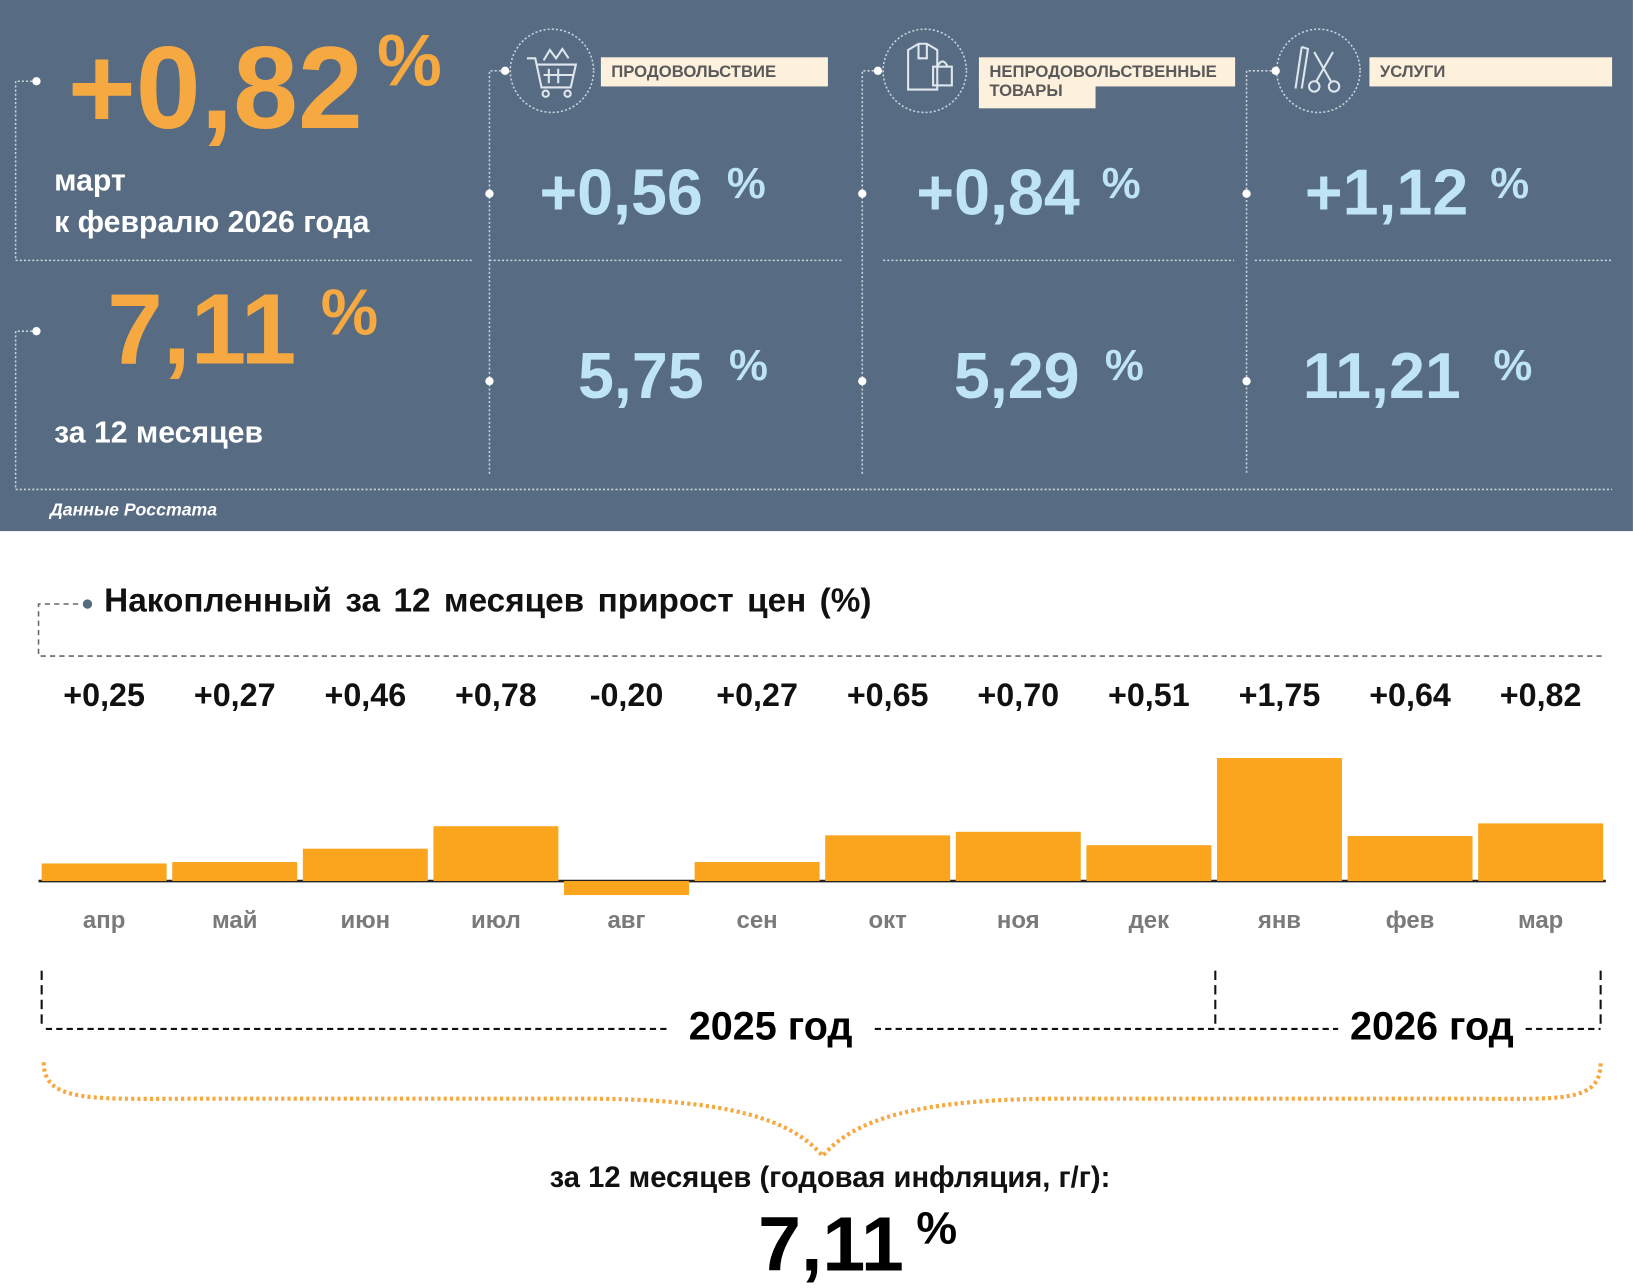 The width and height of the screenshot is (1633, 1288). I want to click on bar-апр, so click(104, 872).